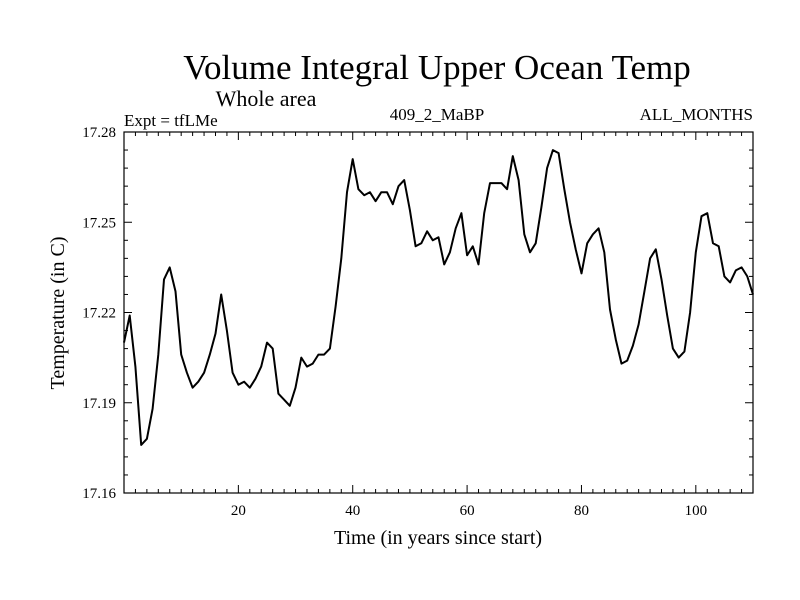  What do you see at coordinates (696, 511) in the screenshot?
I see `x-tick-label: 100` at bounding box center [696, 511].